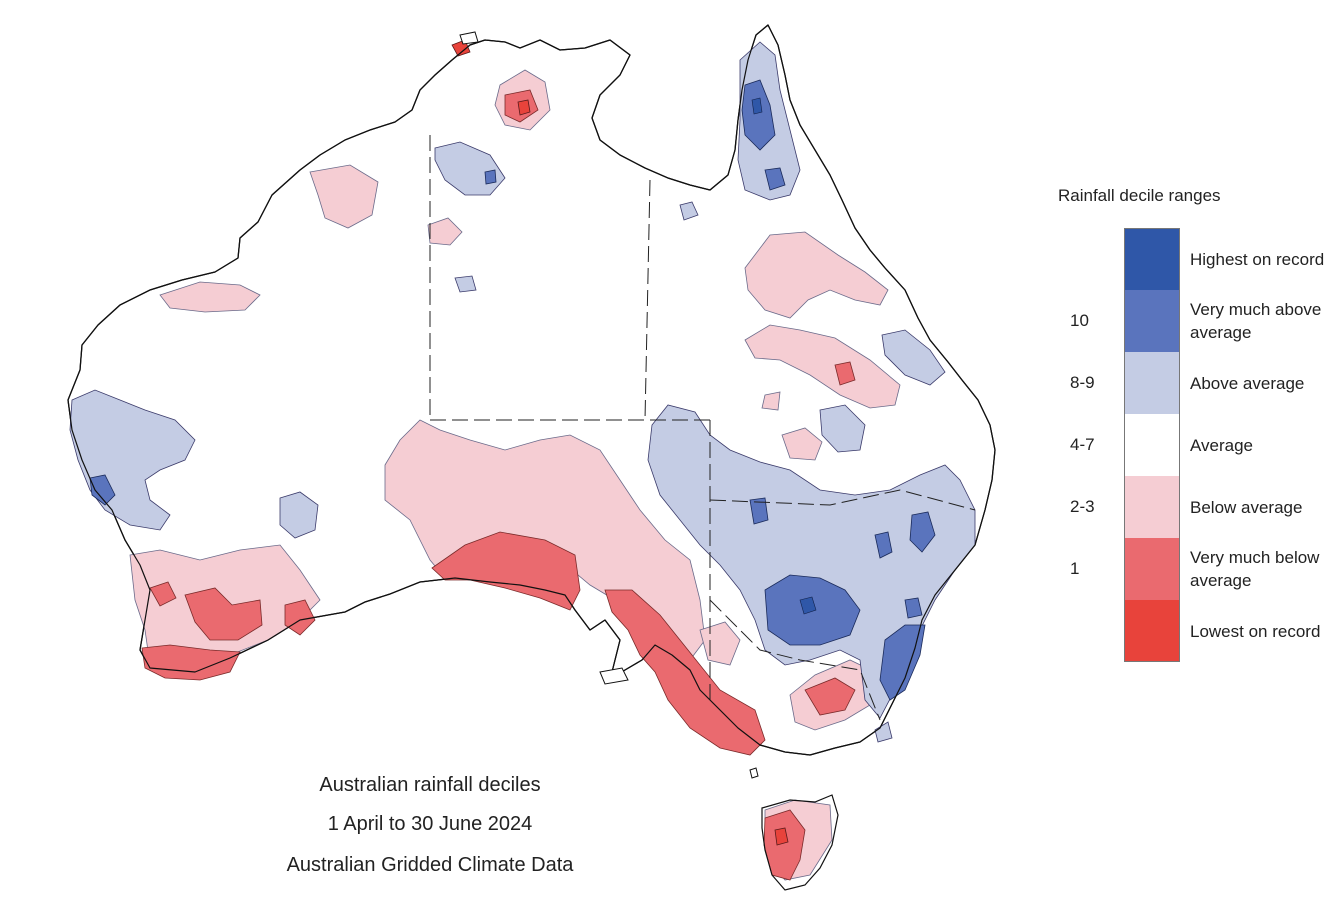  What do you see at coordinates (1256, 321) in the screenshot?
I see `legend-label: Very much above average` at bounding box center [1256, 321].